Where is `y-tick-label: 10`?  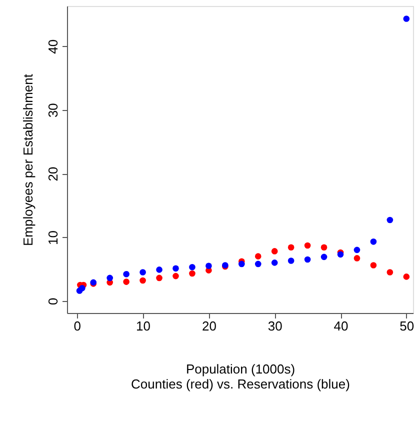 y-tick-label: 10 is located at coordinates (53, 237).